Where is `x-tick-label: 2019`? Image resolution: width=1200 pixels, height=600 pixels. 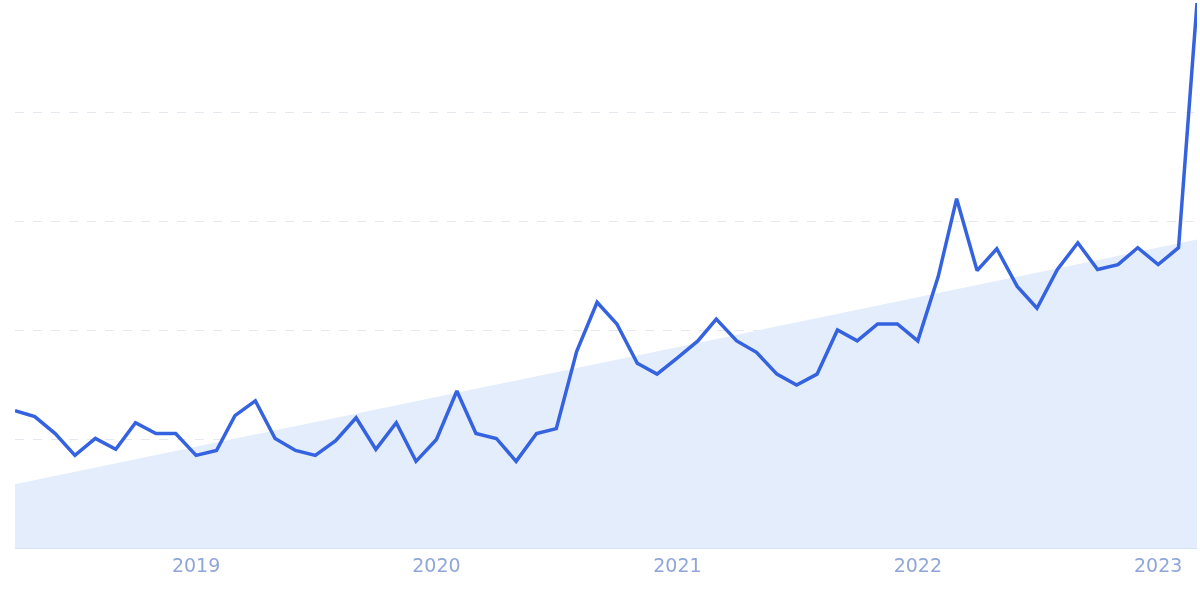 x-tick-label: 2019 is located at coordinates (196, 564).